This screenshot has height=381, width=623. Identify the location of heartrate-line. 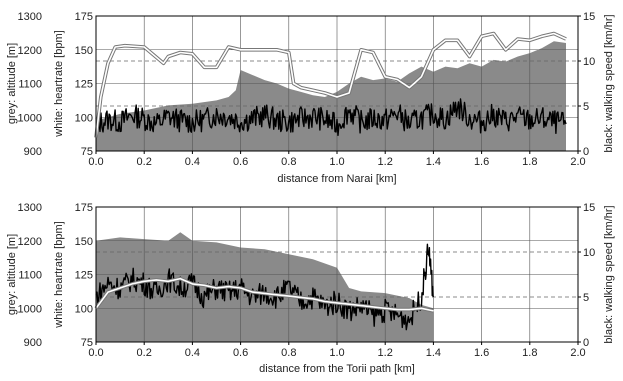
(264, 294).